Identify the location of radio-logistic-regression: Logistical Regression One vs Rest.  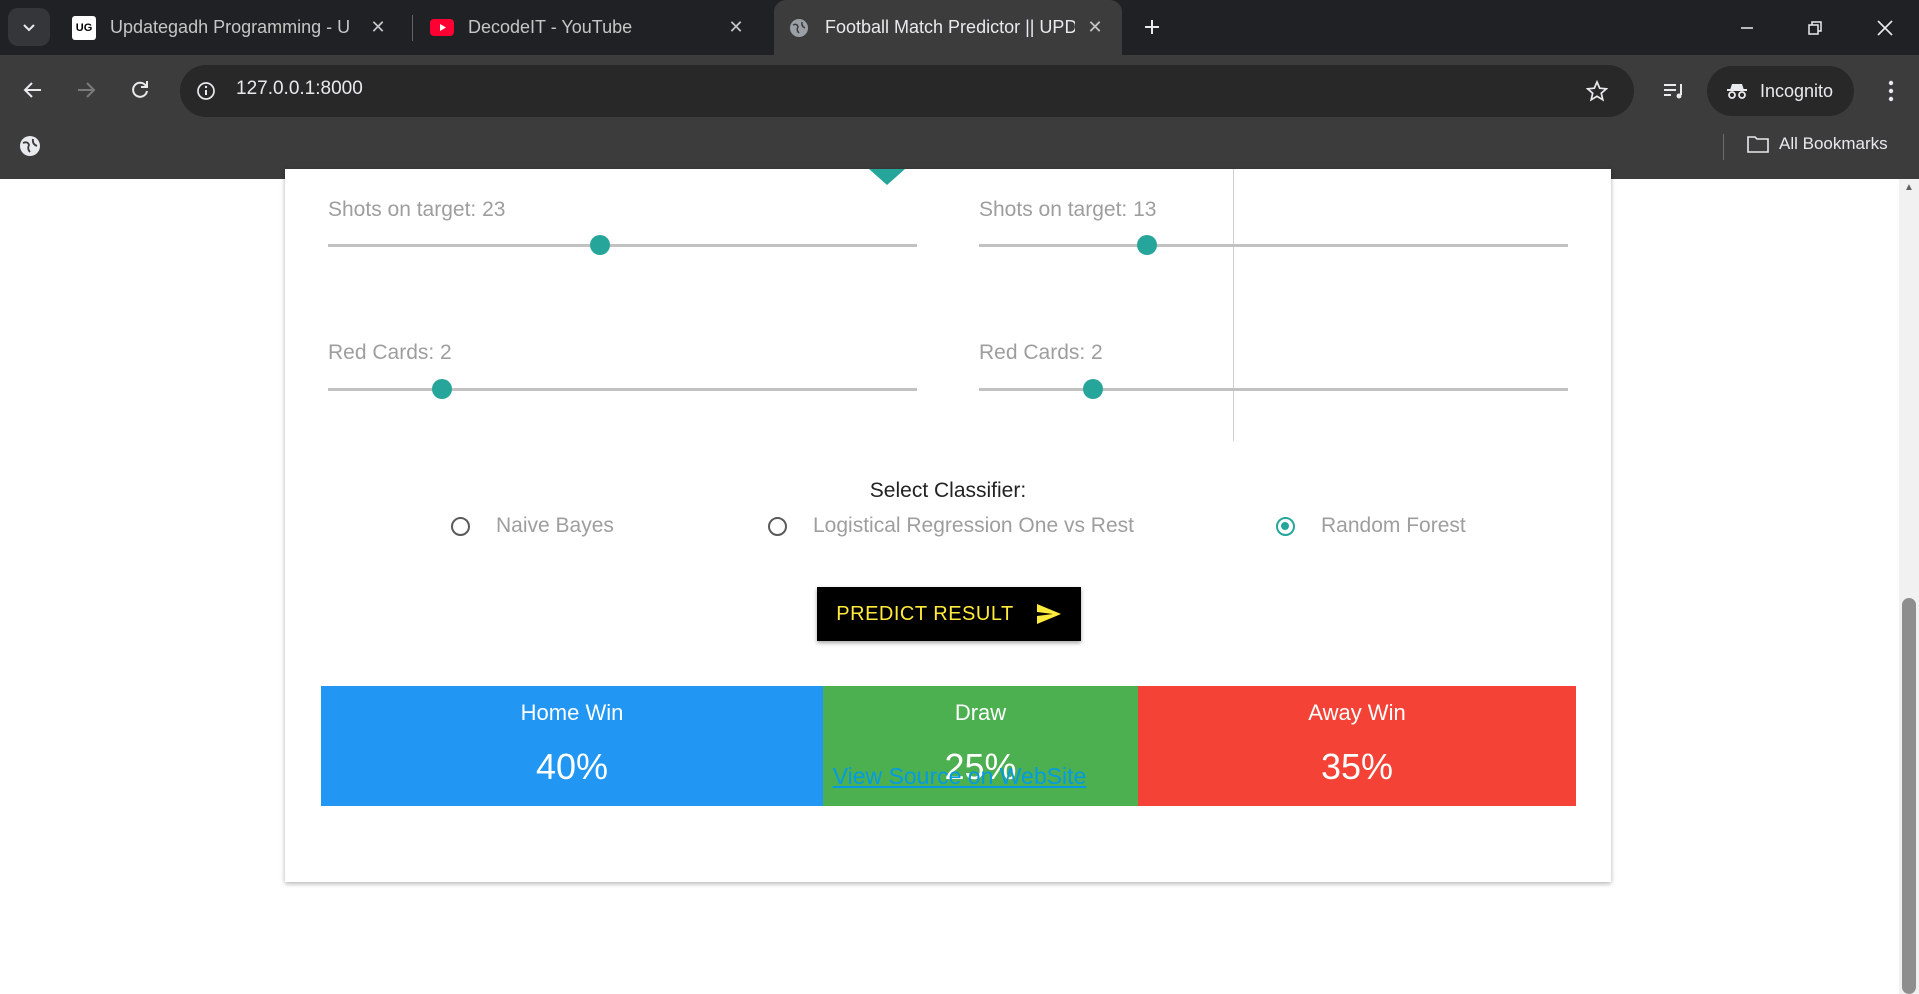
(951, 526).